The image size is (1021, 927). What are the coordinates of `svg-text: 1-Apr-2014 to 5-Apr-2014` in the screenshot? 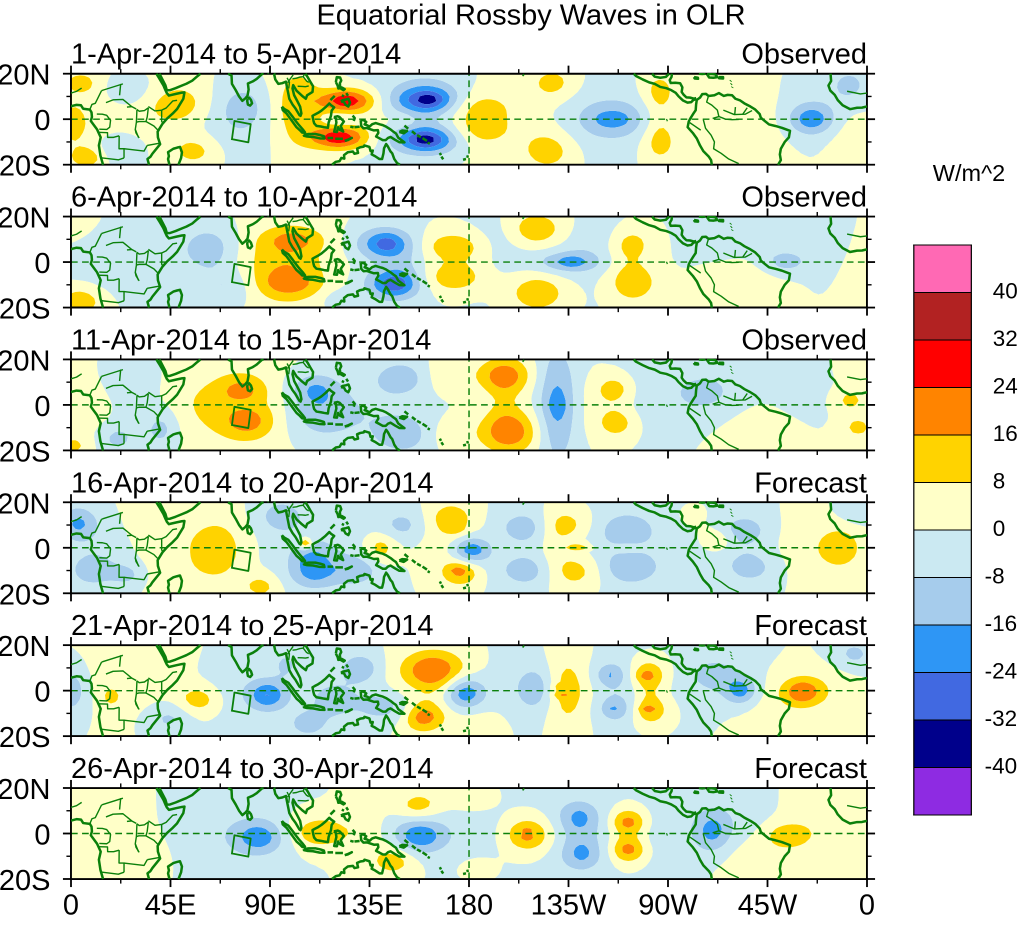 It's located at (236, 55).